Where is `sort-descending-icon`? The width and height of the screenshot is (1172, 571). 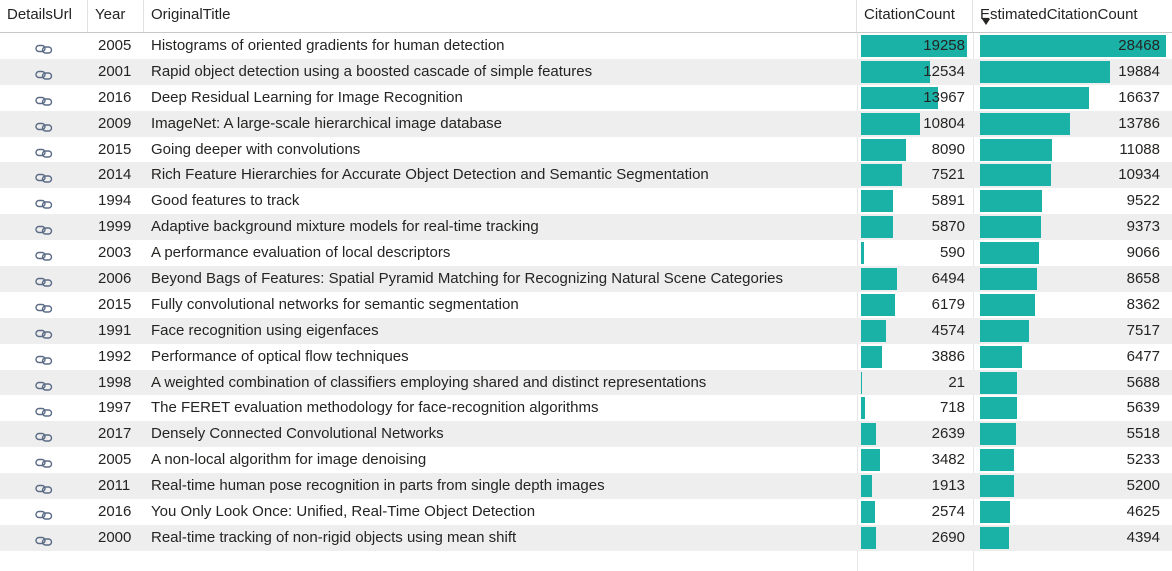 sort-descending-icon is located at coordinates (986, 22).